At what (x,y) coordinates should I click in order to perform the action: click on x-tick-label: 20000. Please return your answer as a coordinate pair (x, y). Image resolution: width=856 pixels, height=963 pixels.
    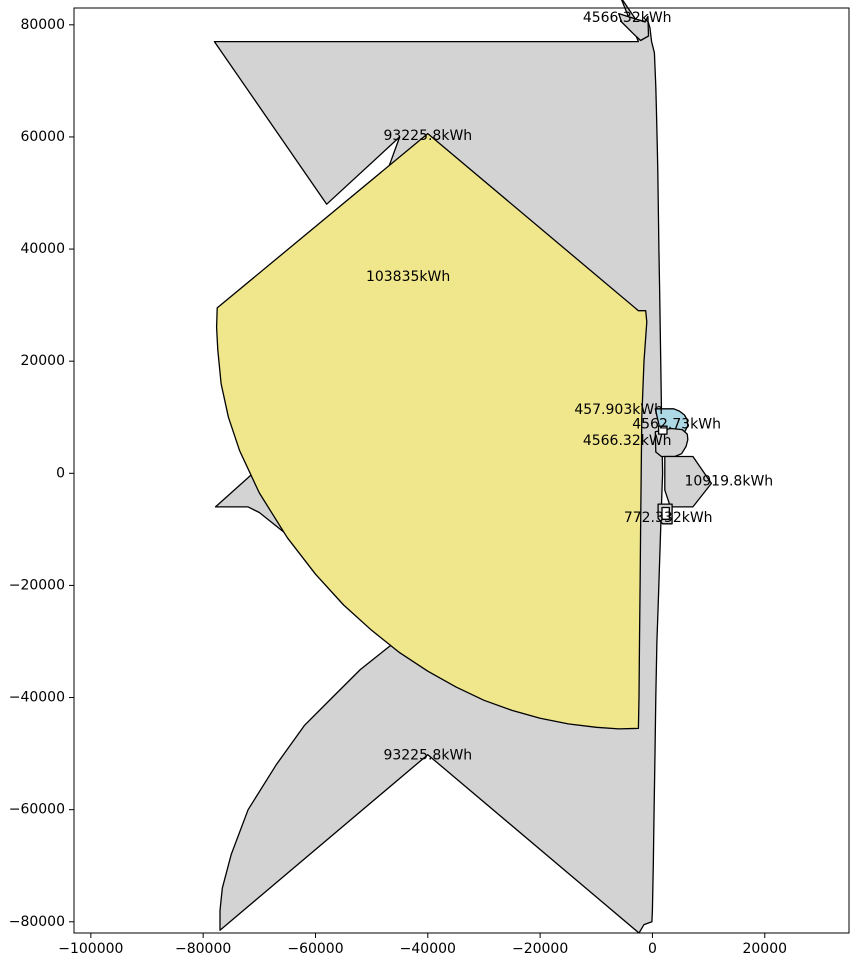
    Looking at the image, I should click on (764, 949).